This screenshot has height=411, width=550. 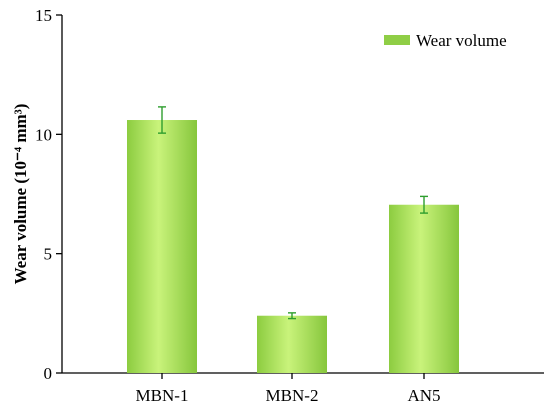 I want to click on x-axis-ticks: MBN-1 MBN-2 AN5, so click(x=288, y=389).